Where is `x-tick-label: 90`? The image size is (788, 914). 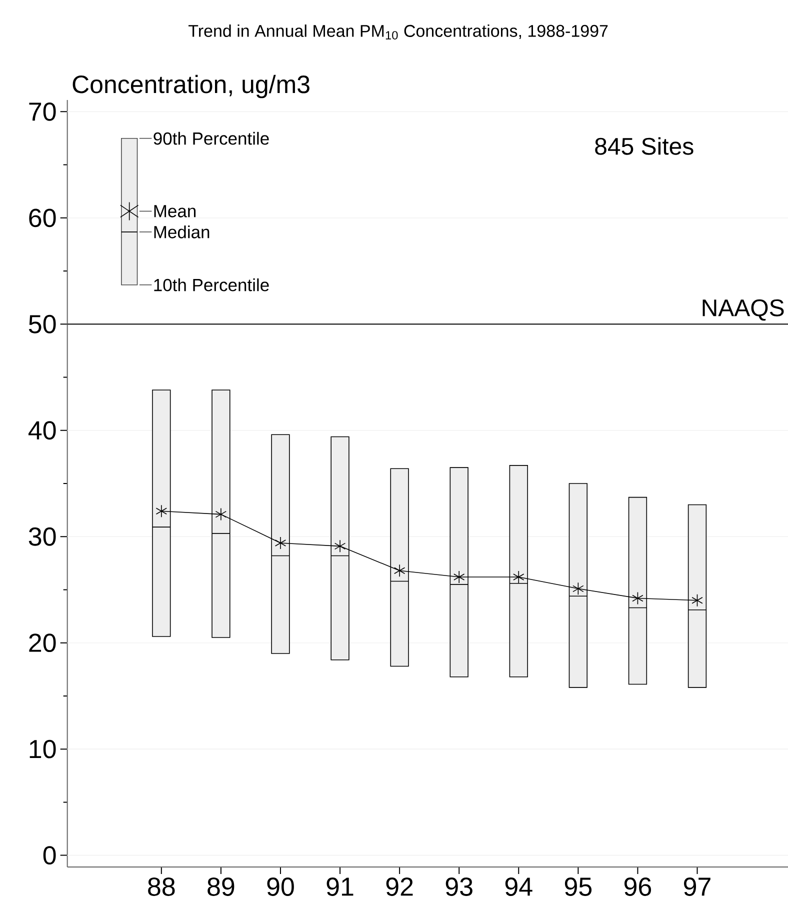
x-tick-label: 90 is located at coordinates (280, 887).